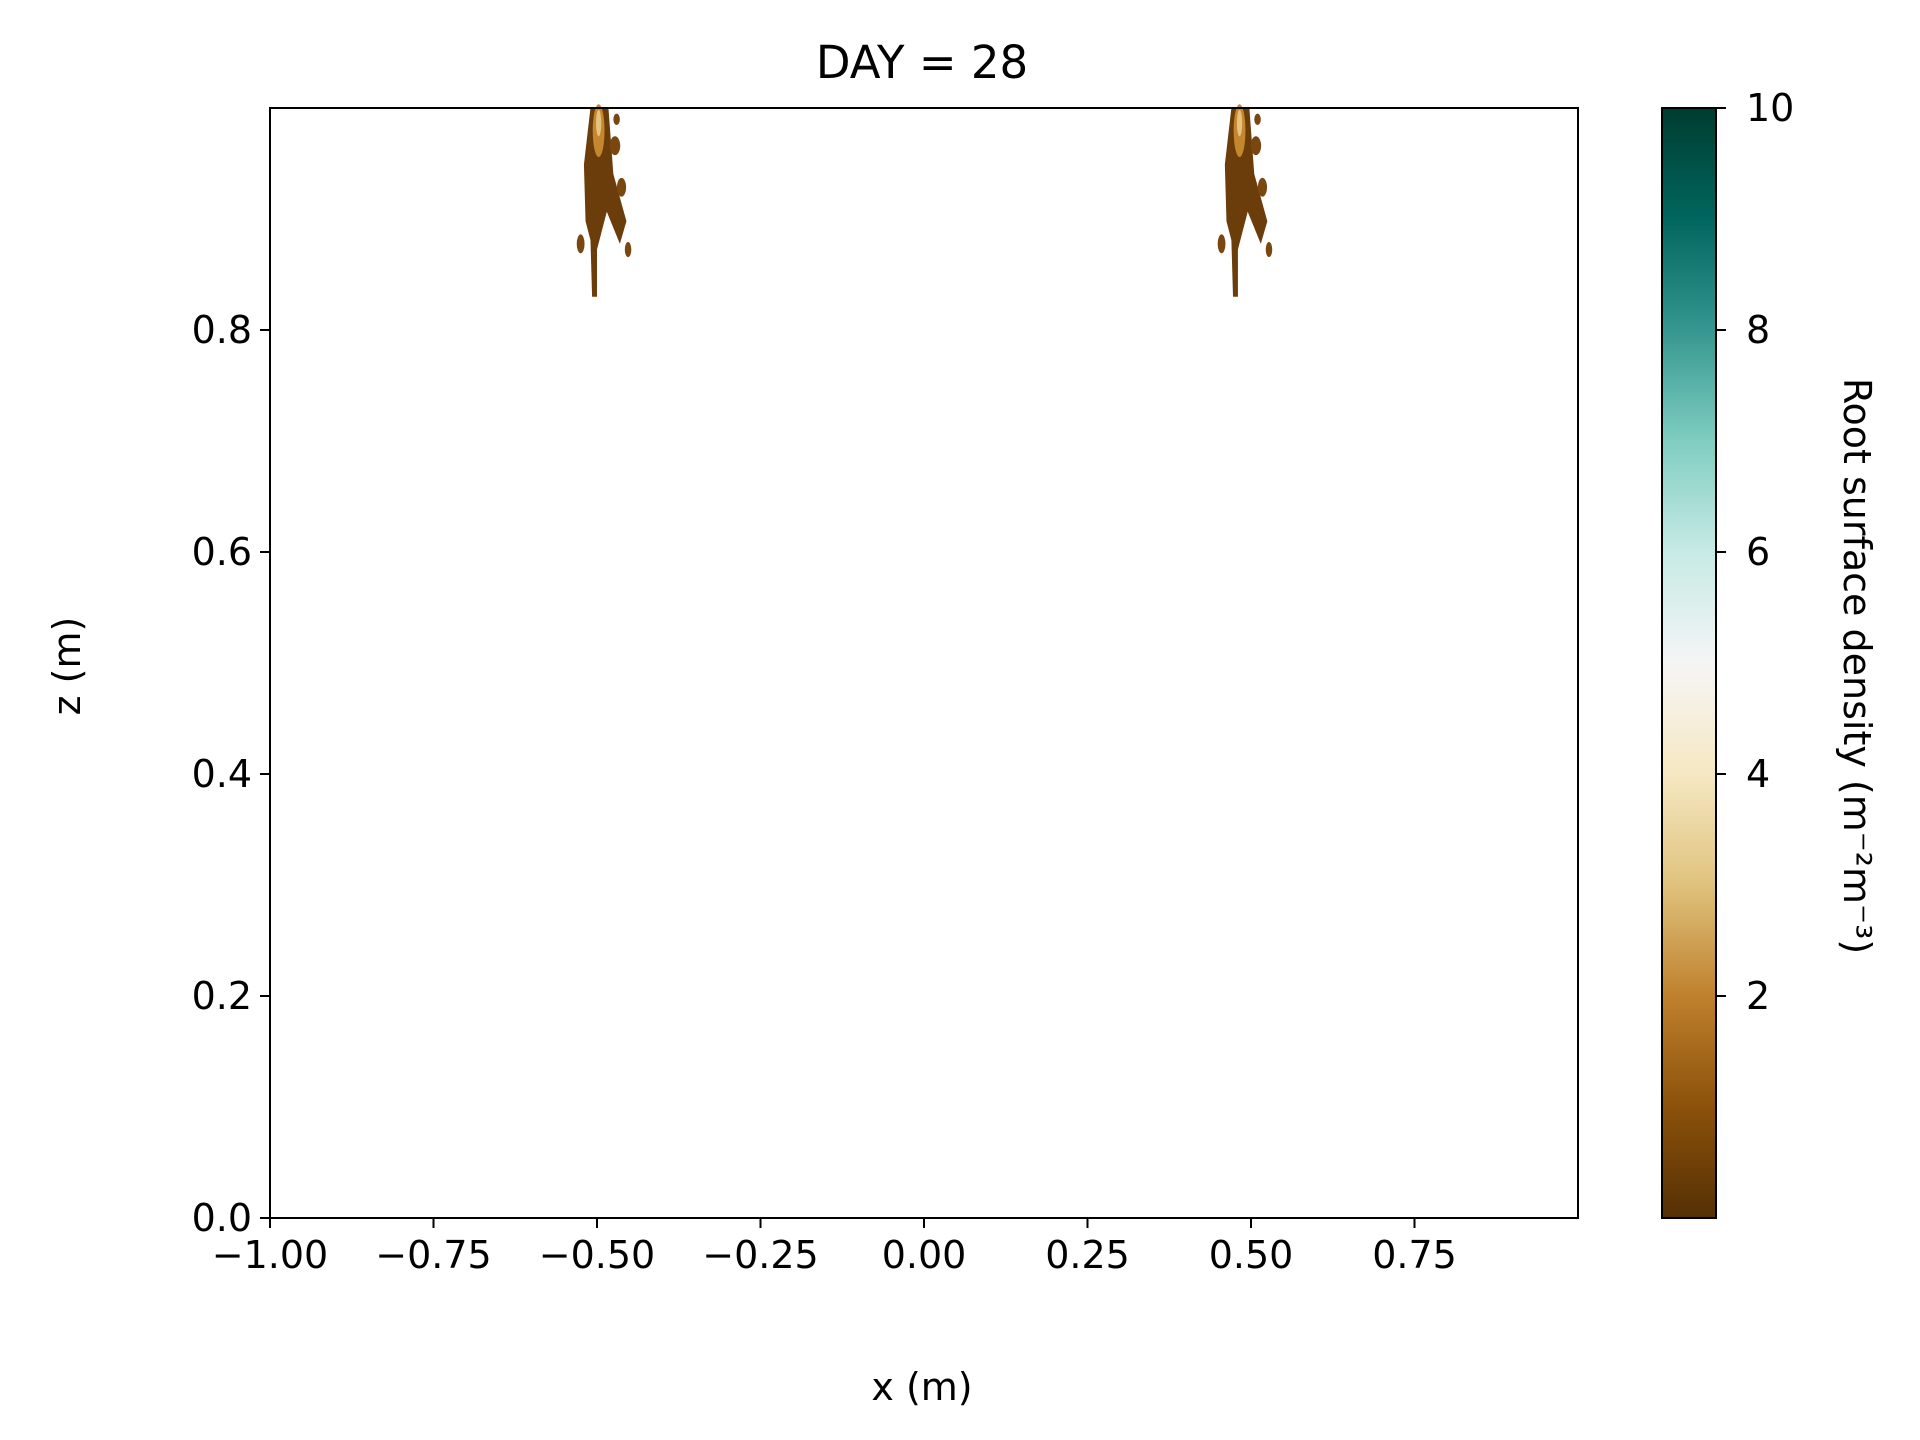 Image resolution: width=1920 pixels, height=1440 pixels. I want to click on y-tick-label: 0.0, so click(222, 1218).